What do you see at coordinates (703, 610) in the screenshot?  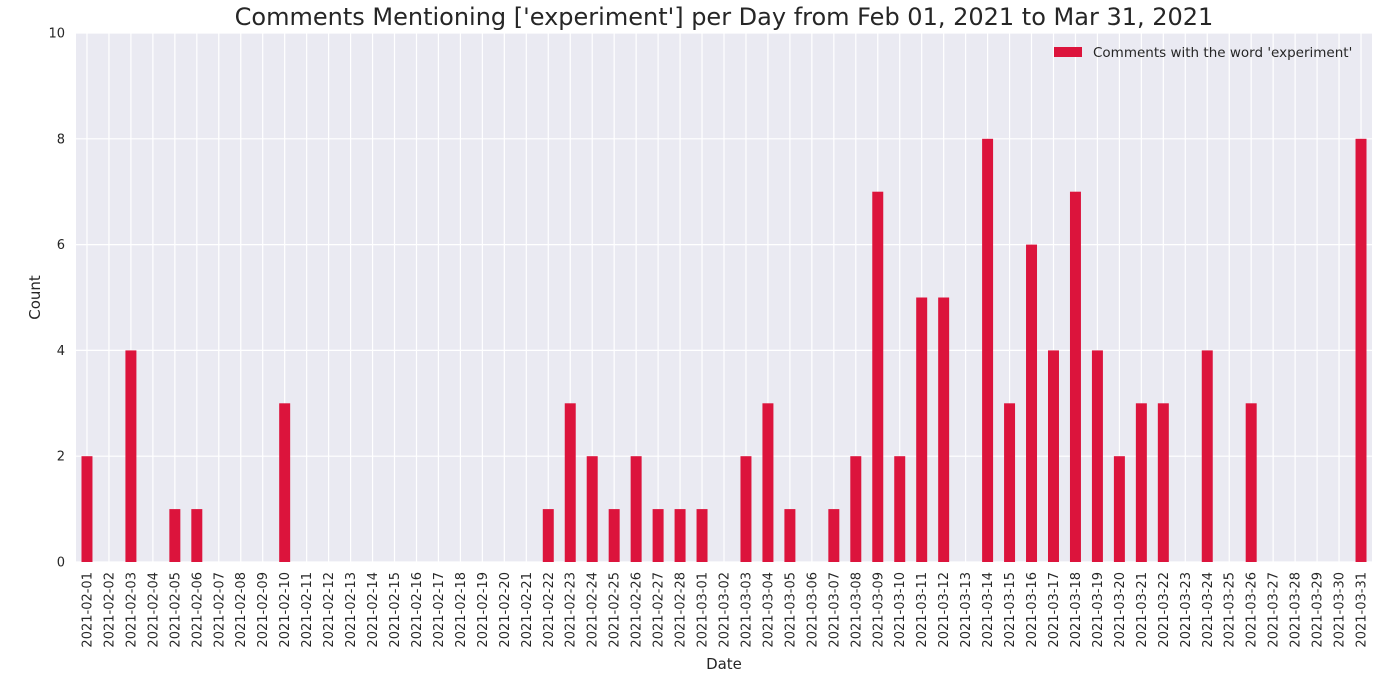 I see `x-tick-label: 2021-03-01` at bounding box center [703, 610].